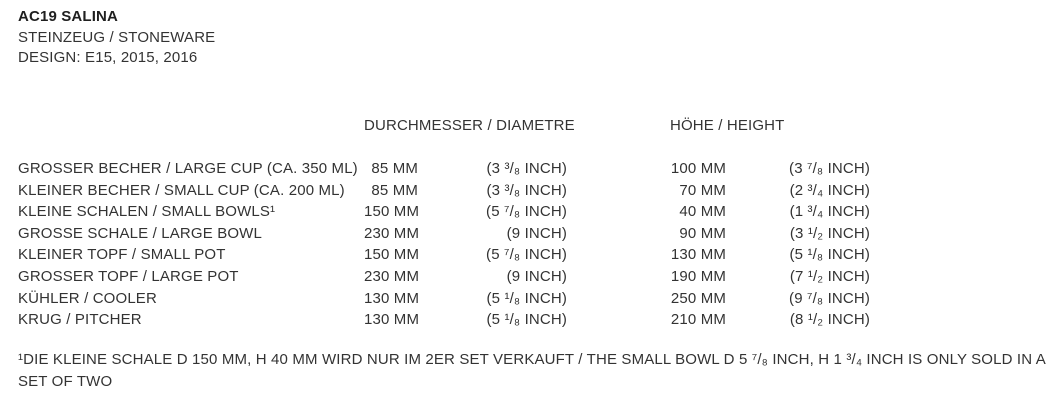  Describe the element at coordinates (829, 233) in the screenshot. I see `height-inch: (3 ¹/₂ INCH)` at that location.